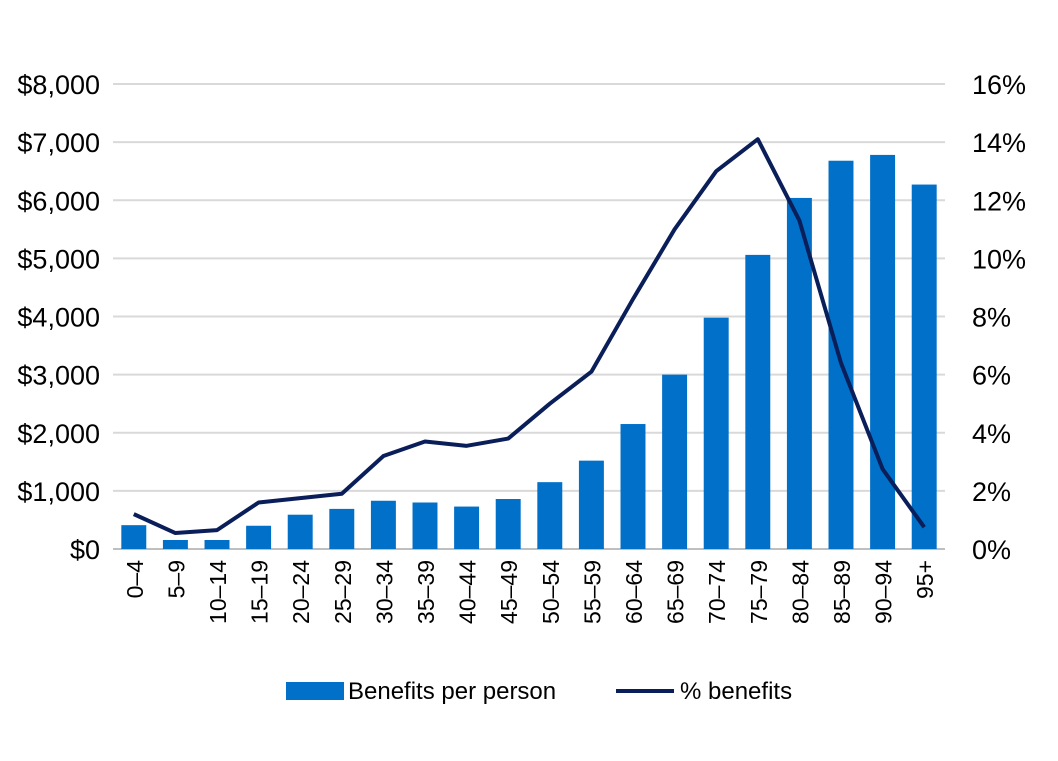 The image size is (1058, 761). I want to click on x-tick-label: 20–24, so click(301, 592).